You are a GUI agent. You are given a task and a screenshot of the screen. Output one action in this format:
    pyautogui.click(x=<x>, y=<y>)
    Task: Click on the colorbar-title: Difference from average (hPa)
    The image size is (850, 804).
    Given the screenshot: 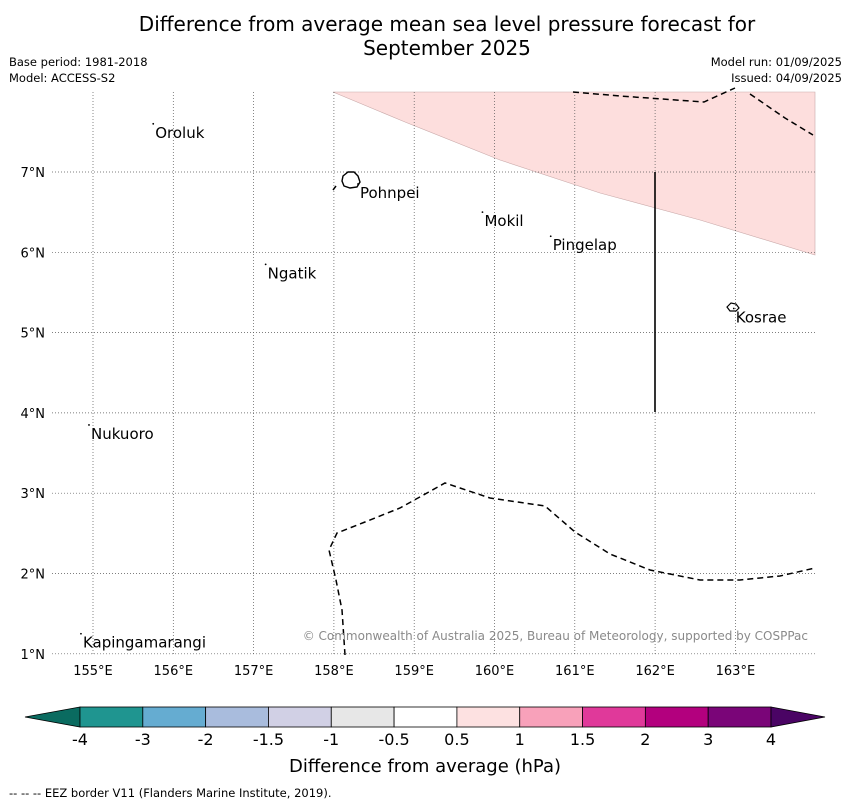 What is the action you would take?
    pyautogui.click(x=425, y=766)
    